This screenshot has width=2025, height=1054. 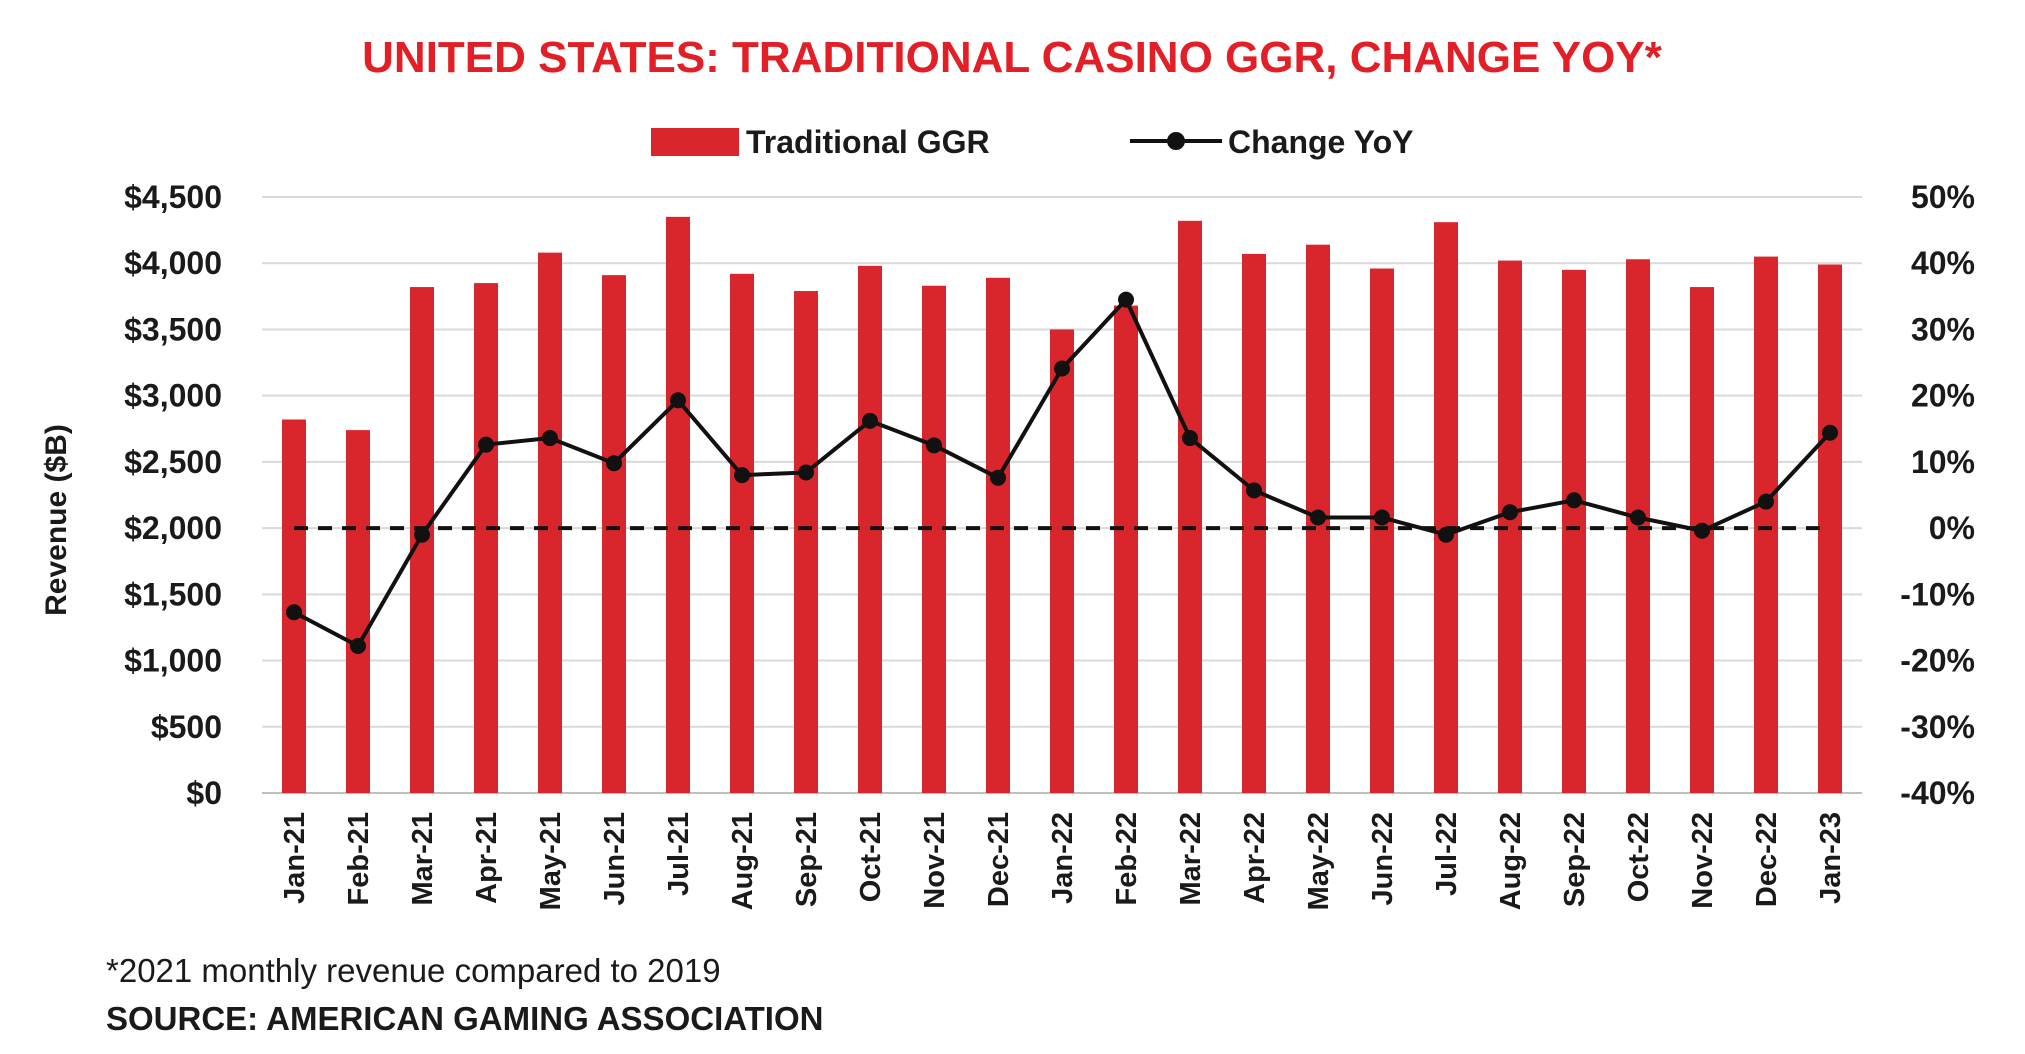 What do you see at coordinates (679, 854) in the screenshot?
I see `x-tick-label: Jul-21` at bounding box center [679, 854].